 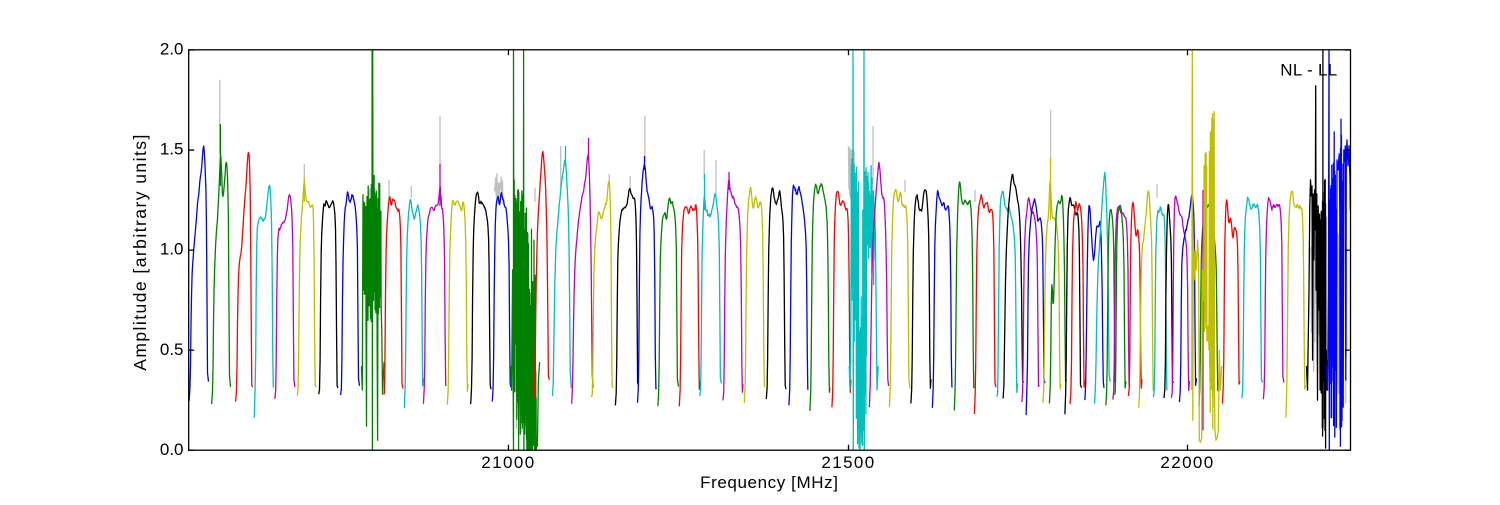 What do you see at coordinates (769, 482) in the screenshot?
I see `svg-text: Frequency [MHz]` at bounding box center [769, 482].